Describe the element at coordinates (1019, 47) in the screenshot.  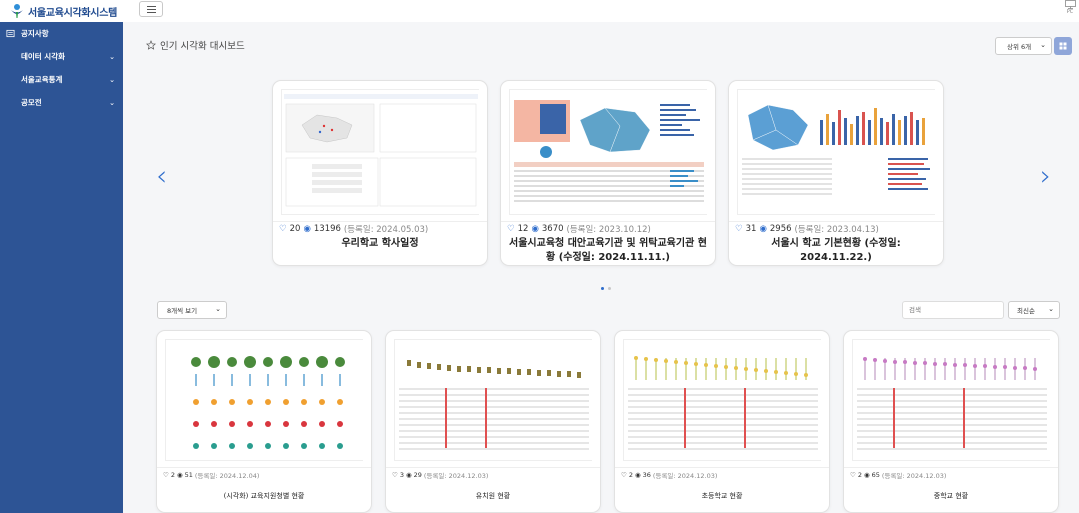
I see `top-count-value: 상위 6개` at that location.